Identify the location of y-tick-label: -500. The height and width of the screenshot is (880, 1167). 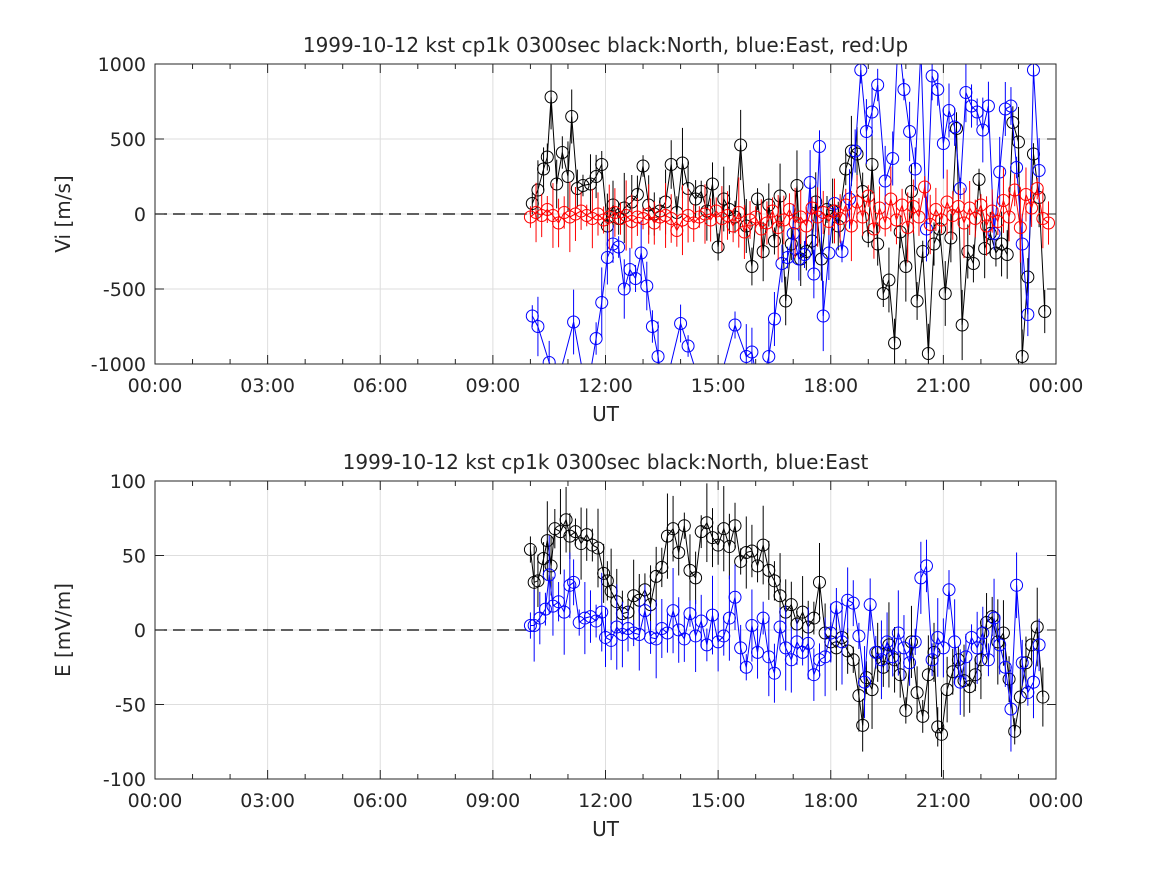
(124, 290).